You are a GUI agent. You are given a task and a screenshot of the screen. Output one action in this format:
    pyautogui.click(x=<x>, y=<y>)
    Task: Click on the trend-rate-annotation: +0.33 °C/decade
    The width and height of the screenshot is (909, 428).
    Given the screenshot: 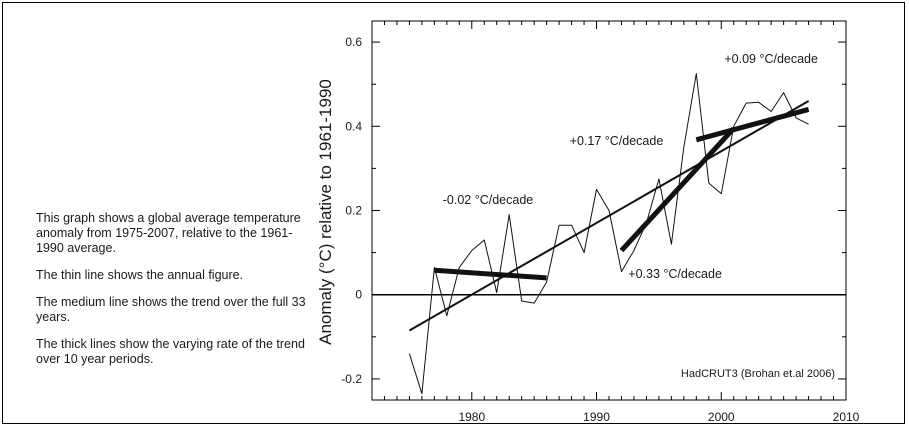 What is the action you would take?
    pyautogui.click(x=675, y=274)
    